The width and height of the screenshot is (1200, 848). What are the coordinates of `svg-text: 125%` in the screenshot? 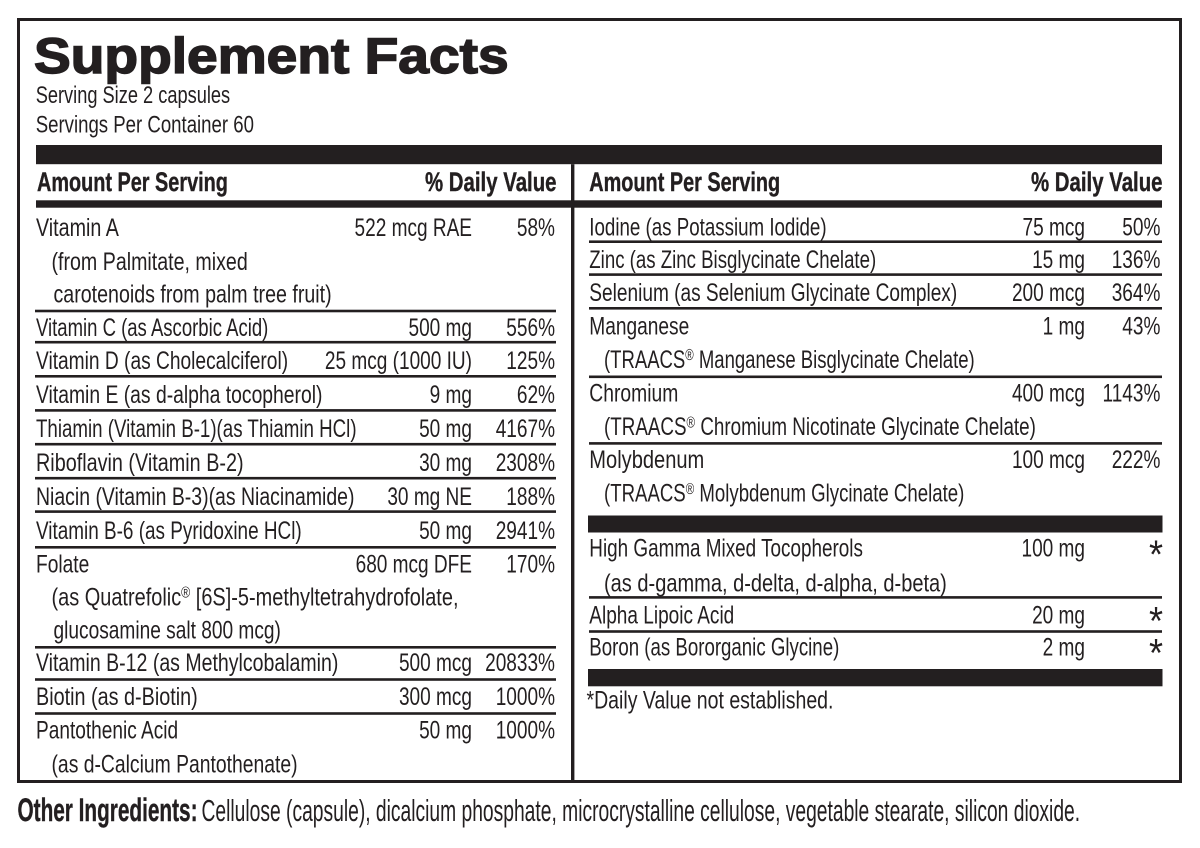 It's located at (530, 360).